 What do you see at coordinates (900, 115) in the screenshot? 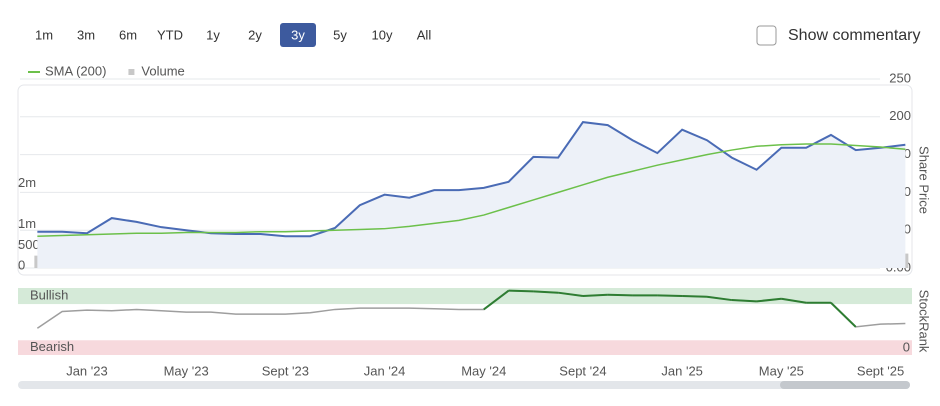
I see `y-tick-label: 200` at bounding box center [900, 115].